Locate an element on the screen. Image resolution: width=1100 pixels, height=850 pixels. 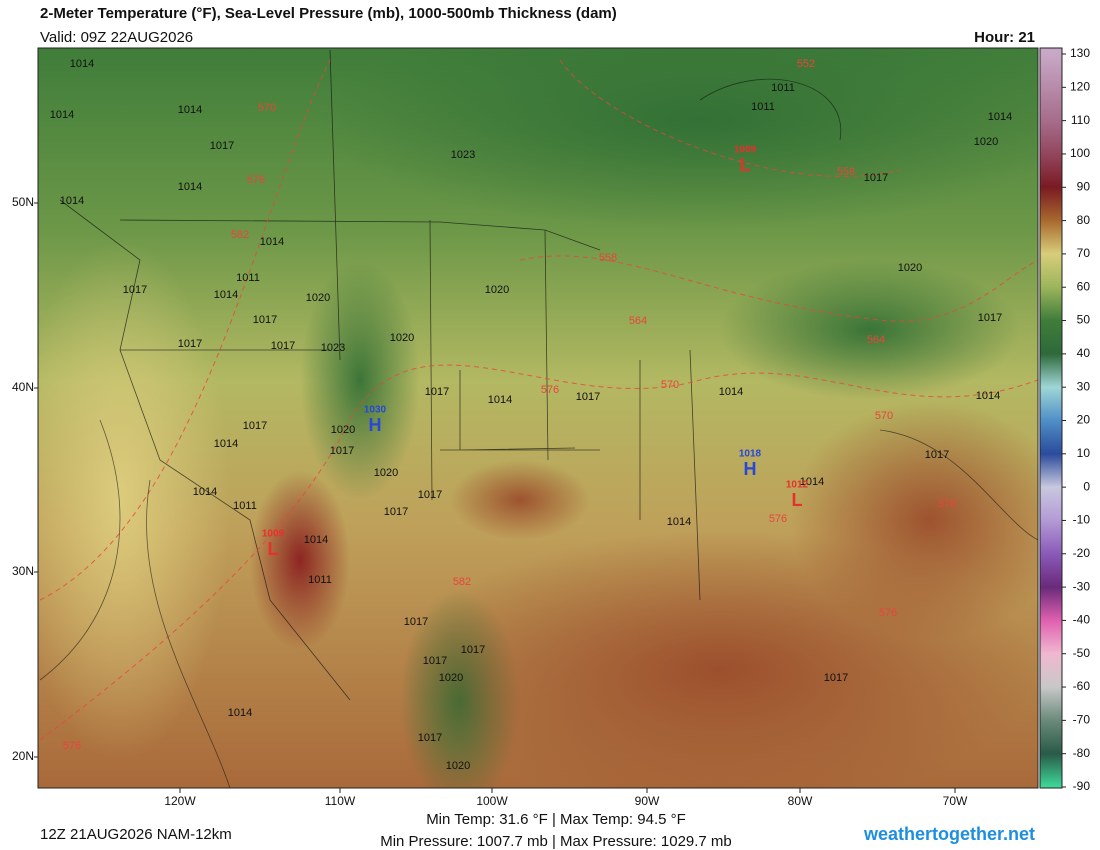
site-link: weathertogether.net is located at coordinates (949, 834).